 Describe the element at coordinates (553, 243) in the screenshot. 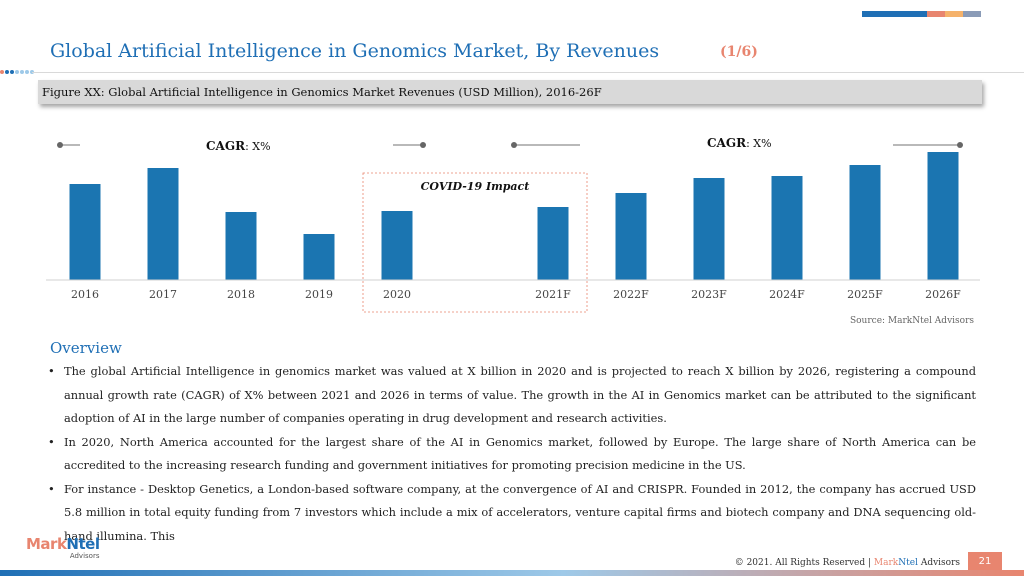

I see `bar-2021F` at that location.